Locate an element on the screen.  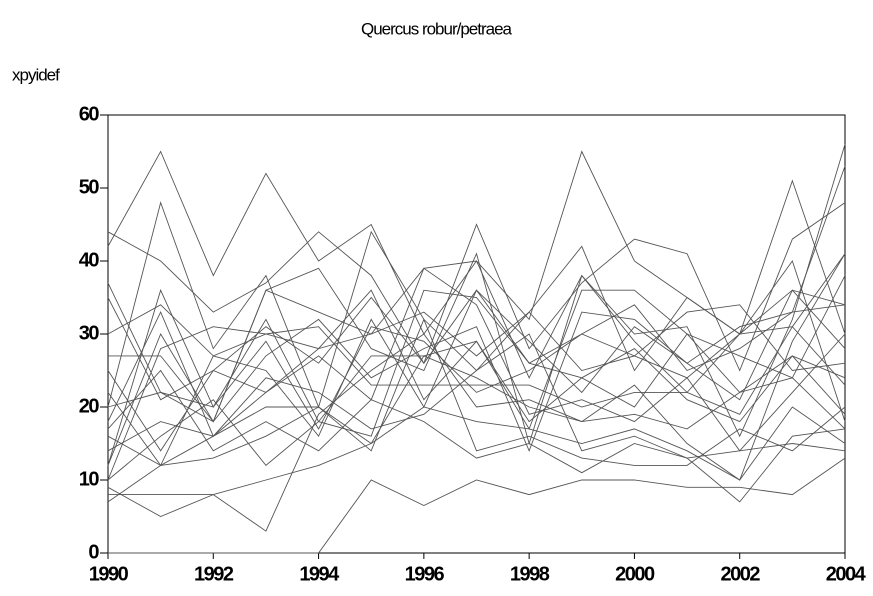
x-tick-label: 1990 is located at coordinates (109, 574).